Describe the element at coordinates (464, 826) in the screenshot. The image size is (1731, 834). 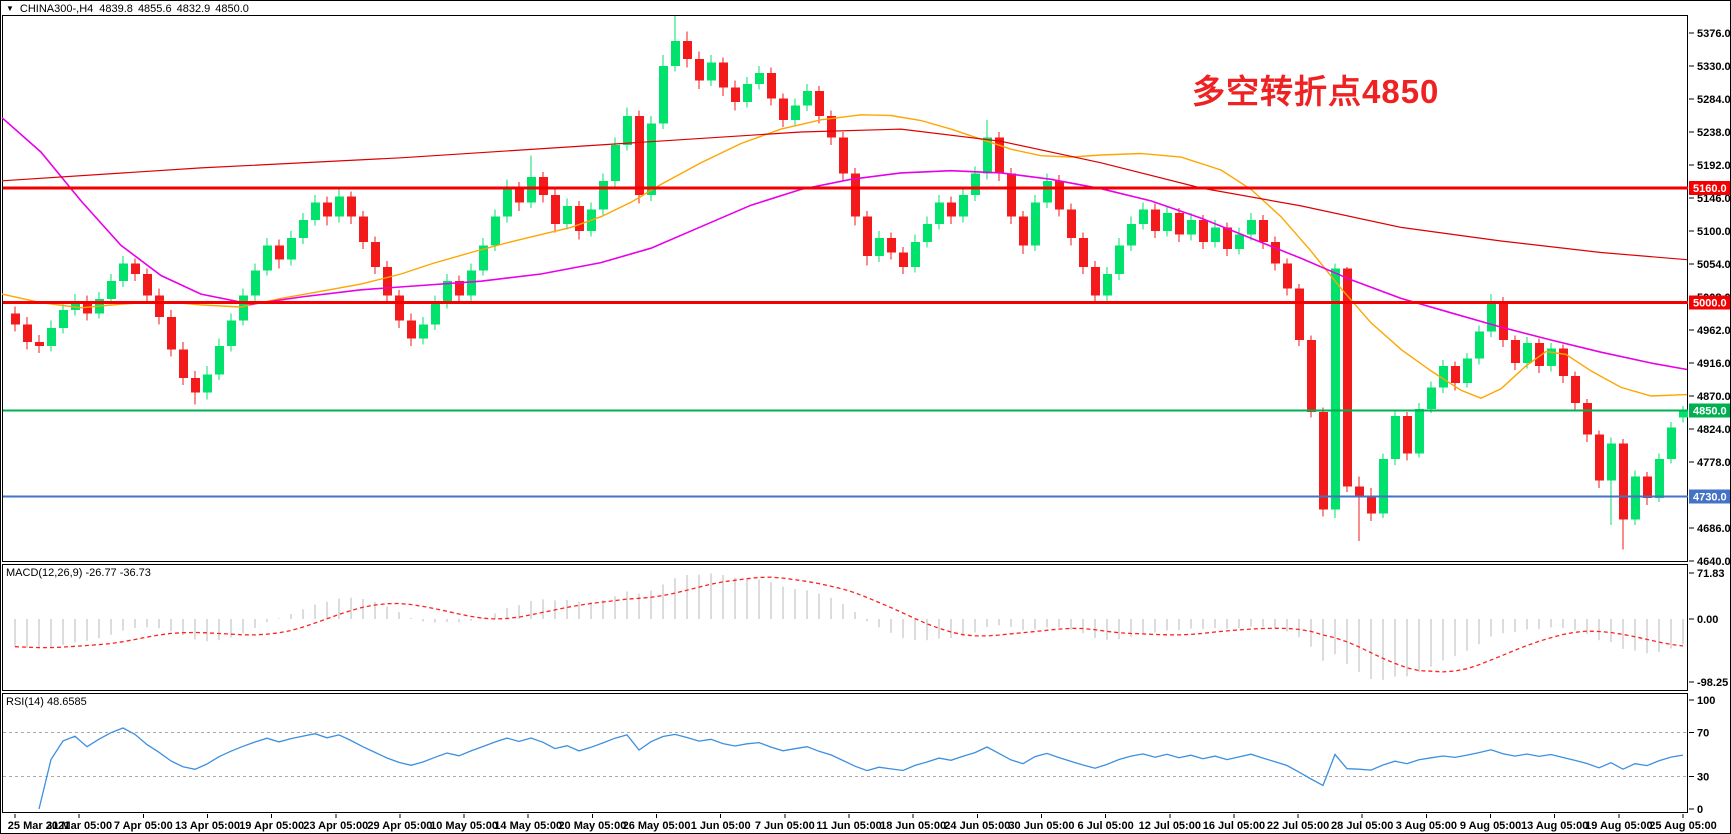
I see `time-tick-label: 10 May 05:00` at that location.